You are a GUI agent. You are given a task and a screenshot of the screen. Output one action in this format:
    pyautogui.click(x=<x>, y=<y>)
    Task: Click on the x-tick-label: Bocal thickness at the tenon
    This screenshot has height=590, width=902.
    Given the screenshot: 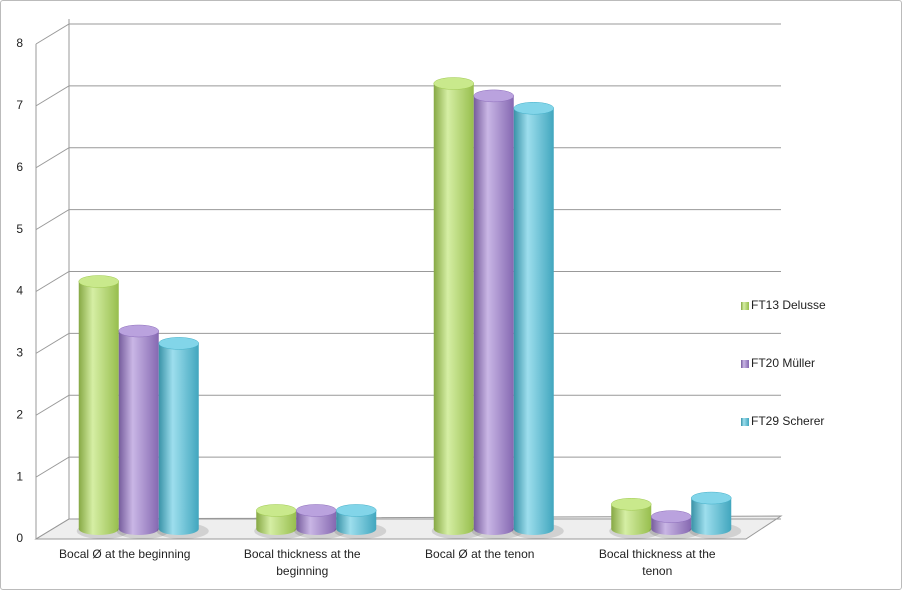 What is the action you would take?
    pyautogui.click(x=657, y=562)
    